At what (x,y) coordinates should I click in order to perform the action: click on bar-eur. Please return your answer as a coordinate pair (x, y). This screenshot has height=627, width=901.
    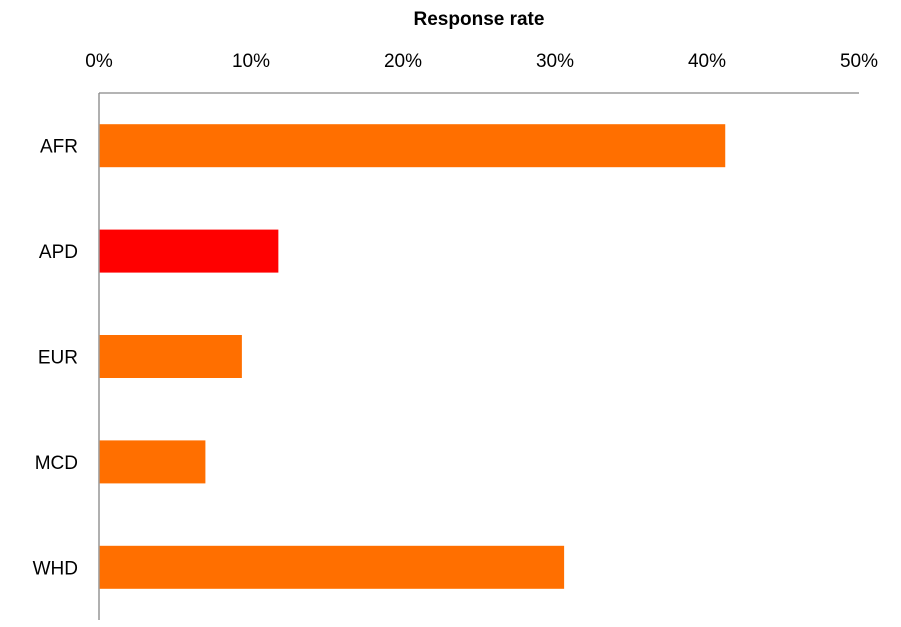
    Looking at the image, I should click on (170, 356).